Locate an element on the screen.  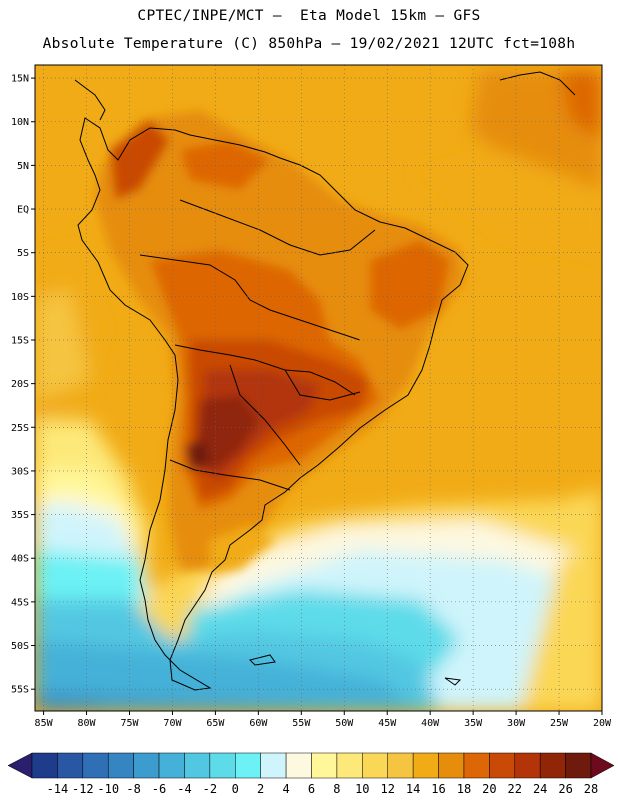
lat-label: 55S is located at coordinates (20, 690).